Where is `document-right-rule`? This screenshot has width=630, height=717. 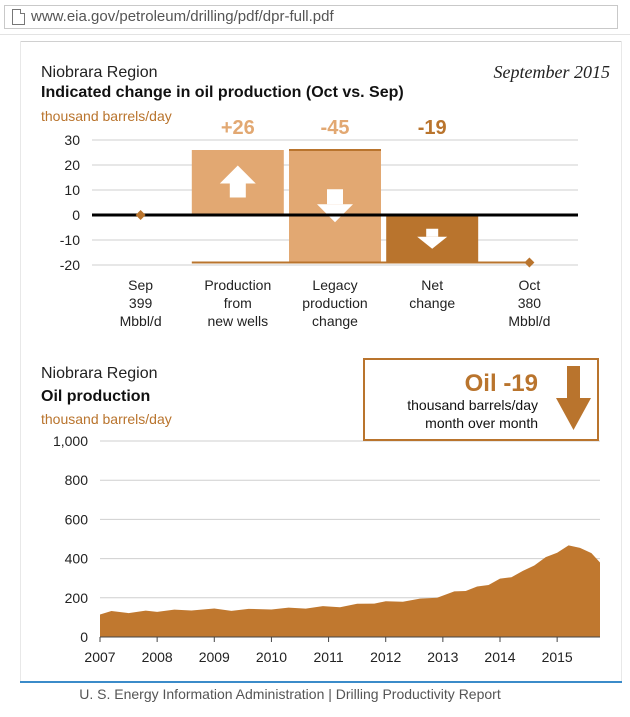
document-right-rule is located at coordinates (621, 361).